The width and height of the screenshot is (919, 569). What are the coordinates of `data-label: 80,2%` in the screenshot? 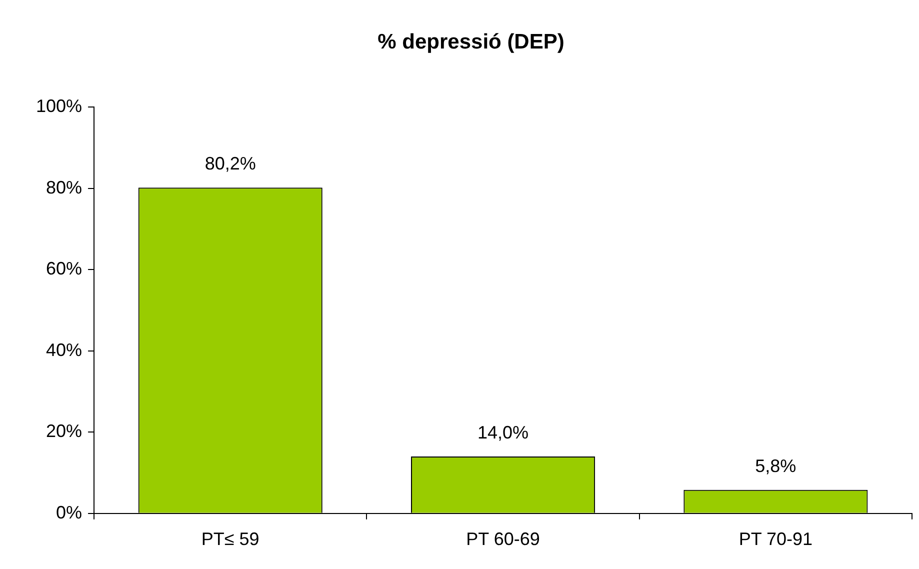 It's located at (230, 164).